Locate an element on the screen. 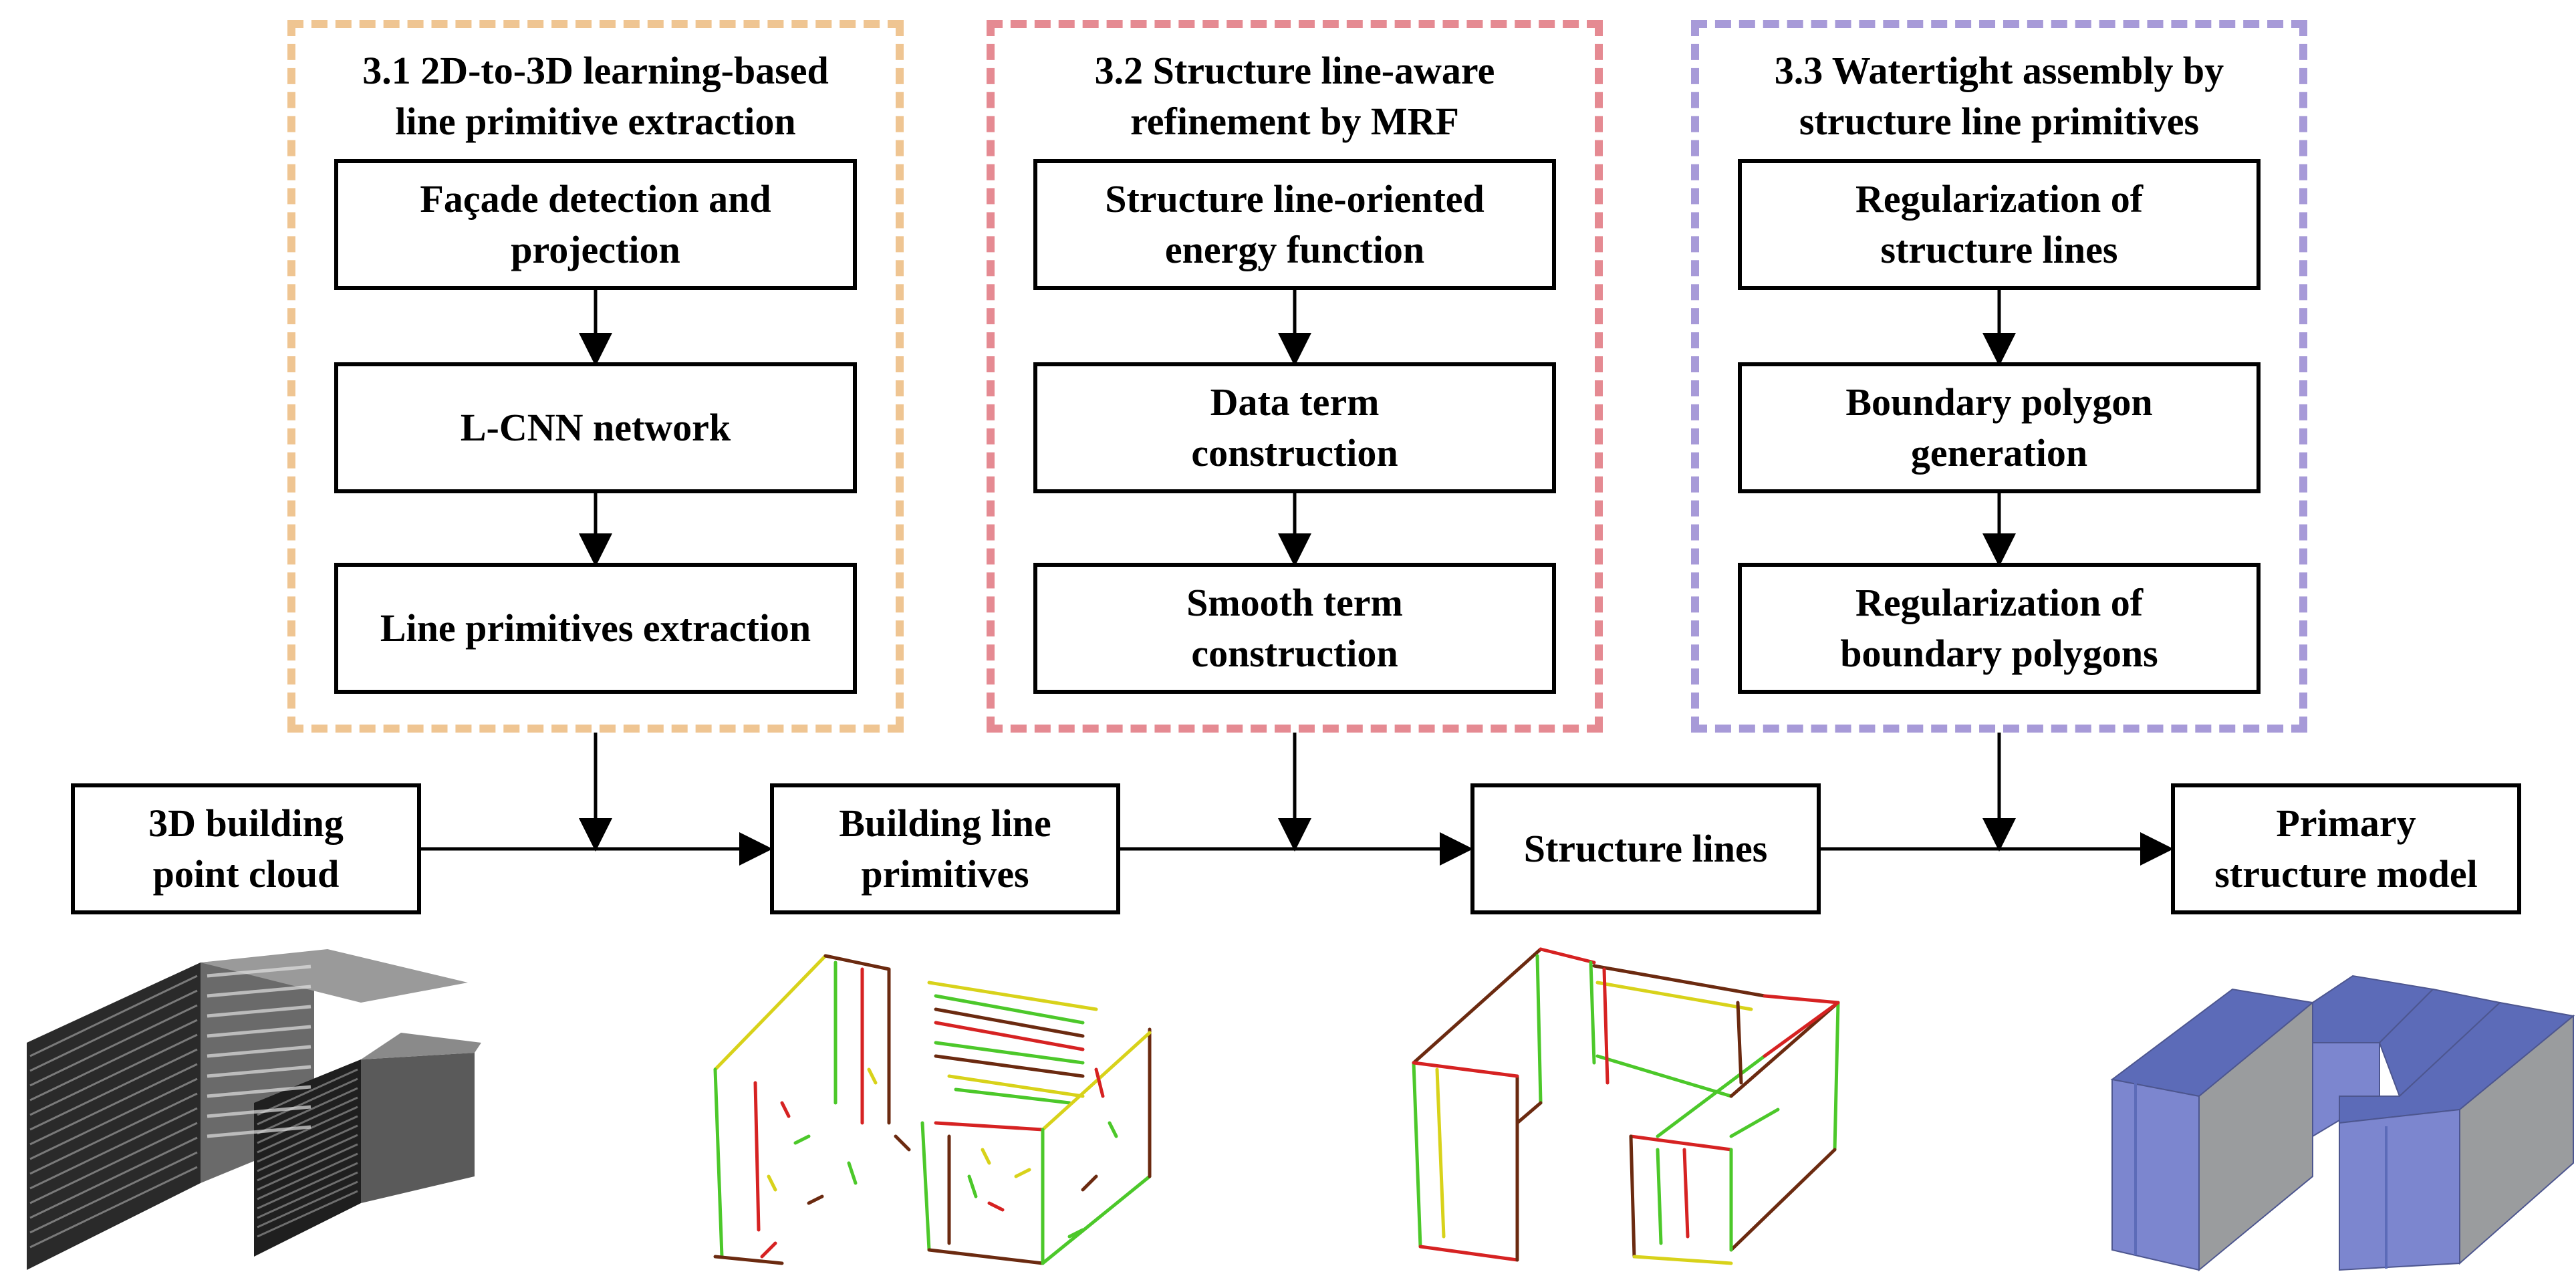  step-box: Façade detection and projection is located at coordinates (595, 224).